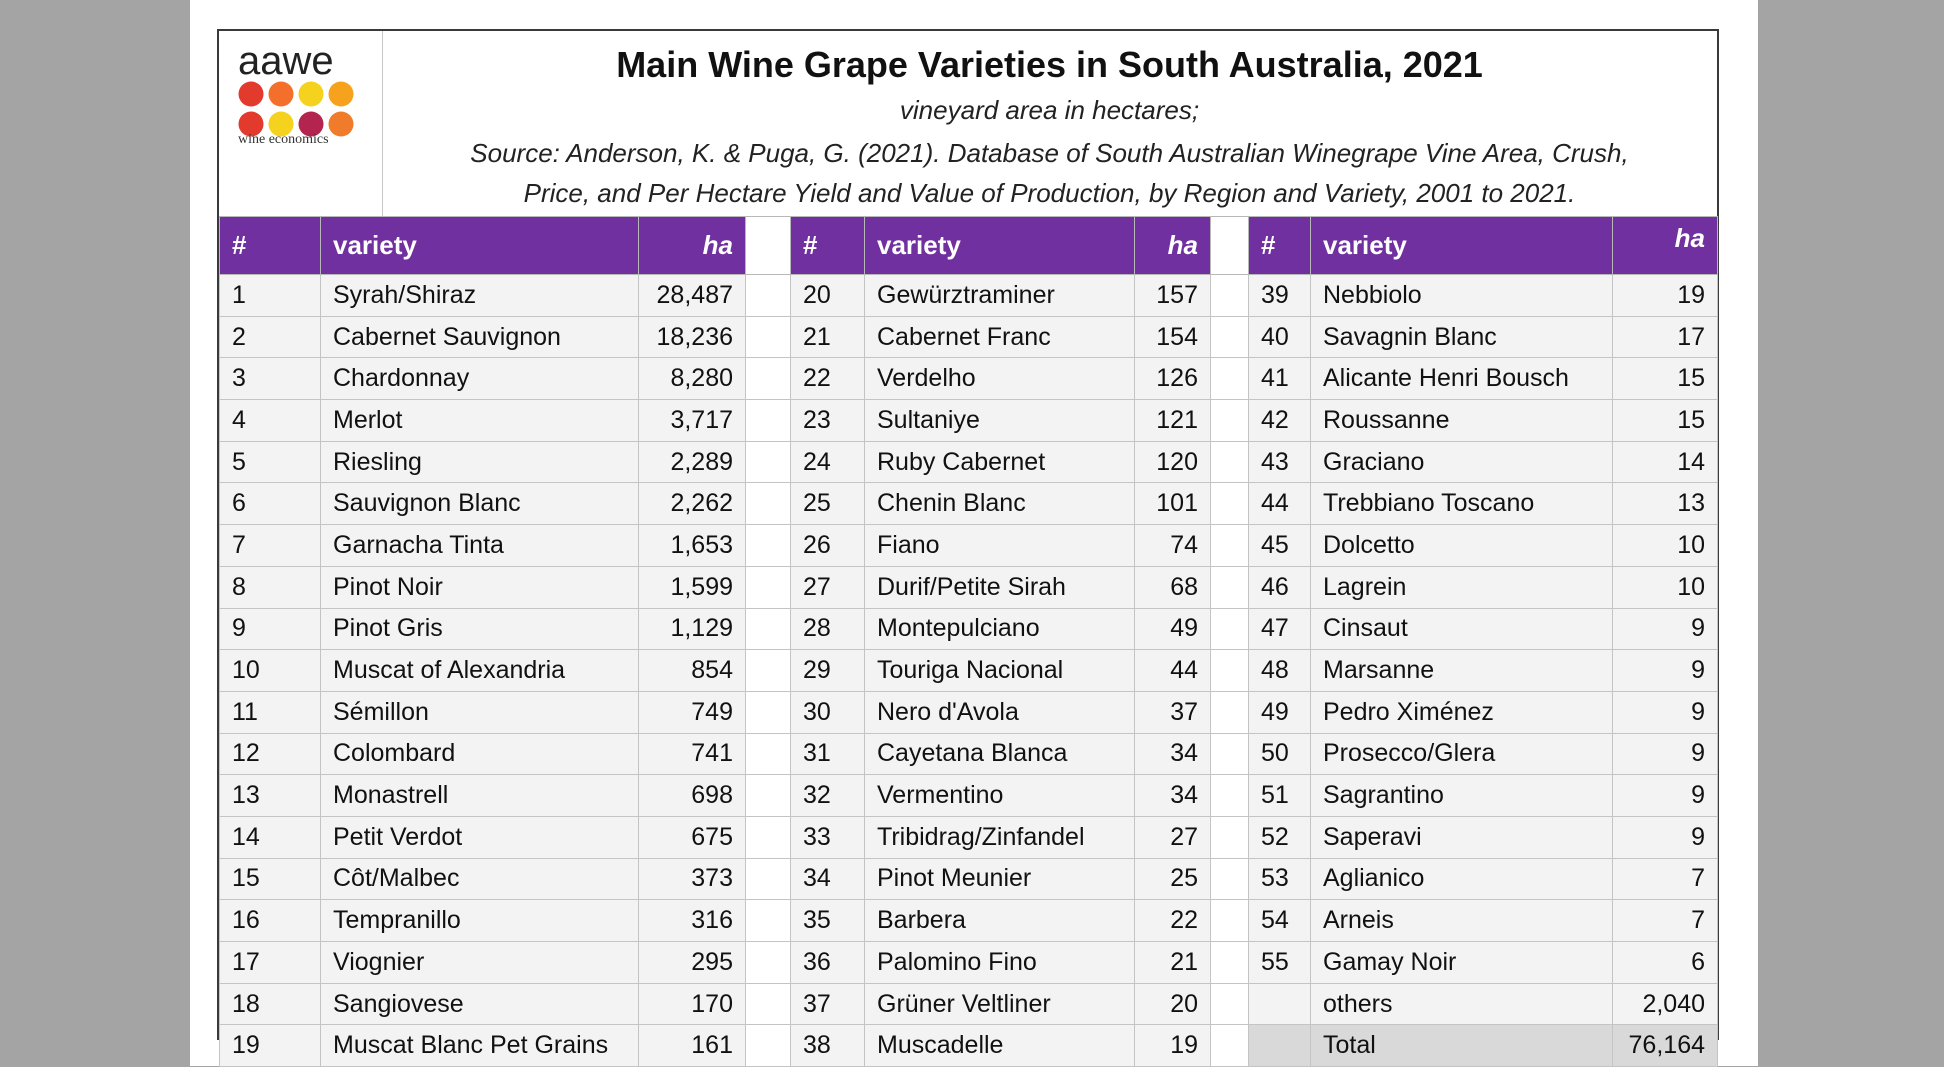  I want to click on variety-cell: Grüner Veltliner, so click(999, 1004).